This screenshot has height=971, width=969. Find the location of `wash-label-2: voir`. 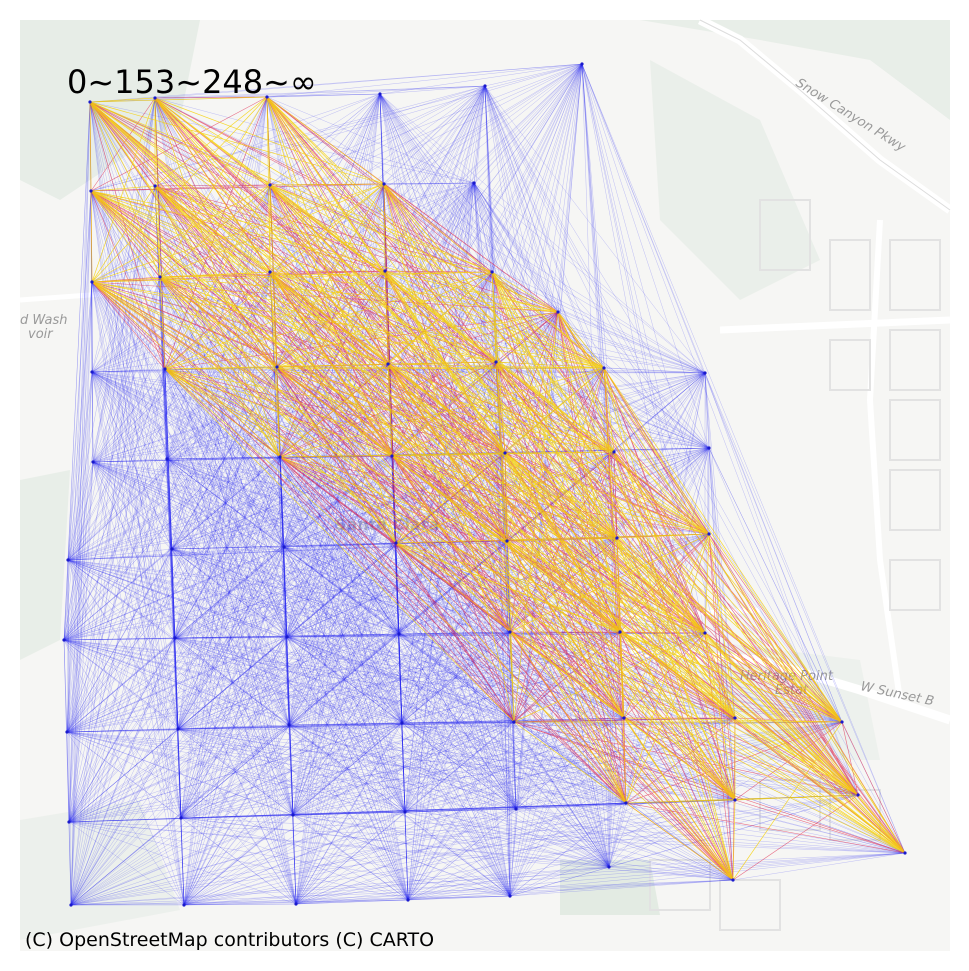

wash-label-2: voir is located at coordinates (41, 334).